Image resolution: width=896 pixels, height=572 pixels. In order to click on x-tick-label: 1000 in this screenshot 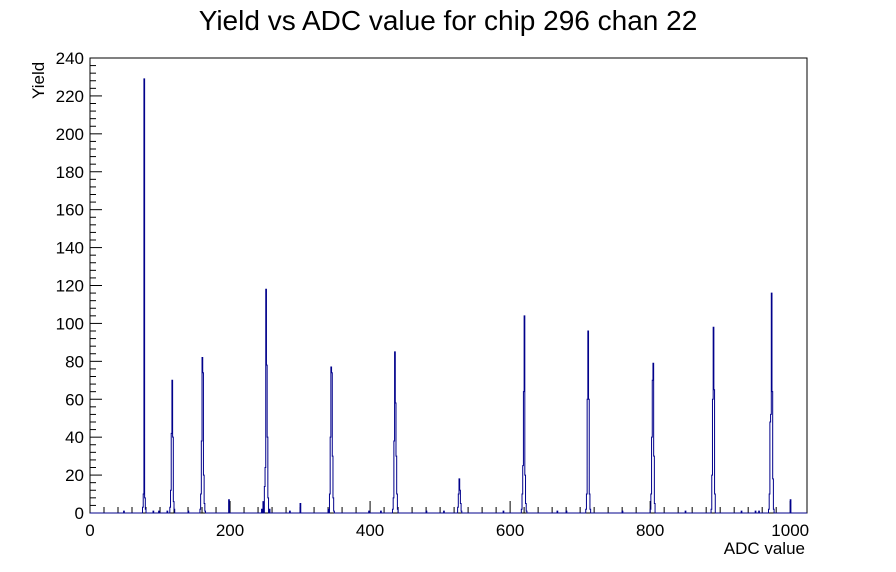, I will do `click(790, 530)`.